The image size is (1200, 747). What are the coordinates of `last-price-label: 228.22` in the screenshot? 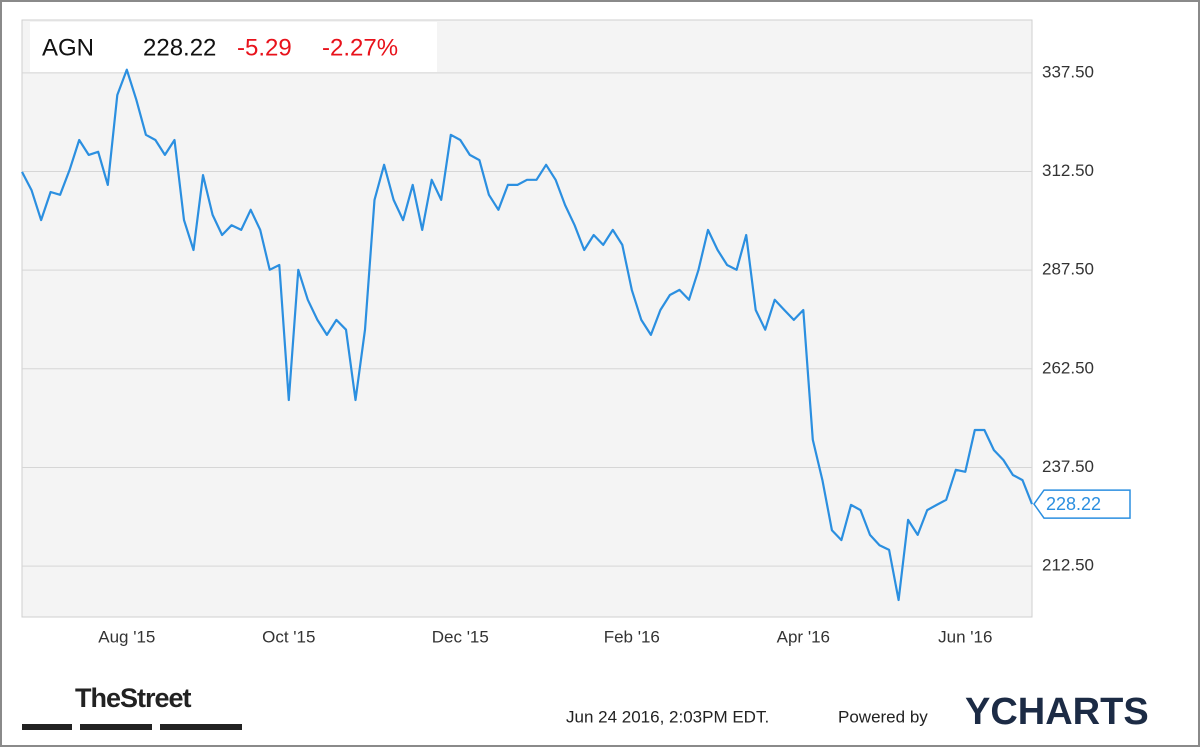 It's located at (1073, 504).